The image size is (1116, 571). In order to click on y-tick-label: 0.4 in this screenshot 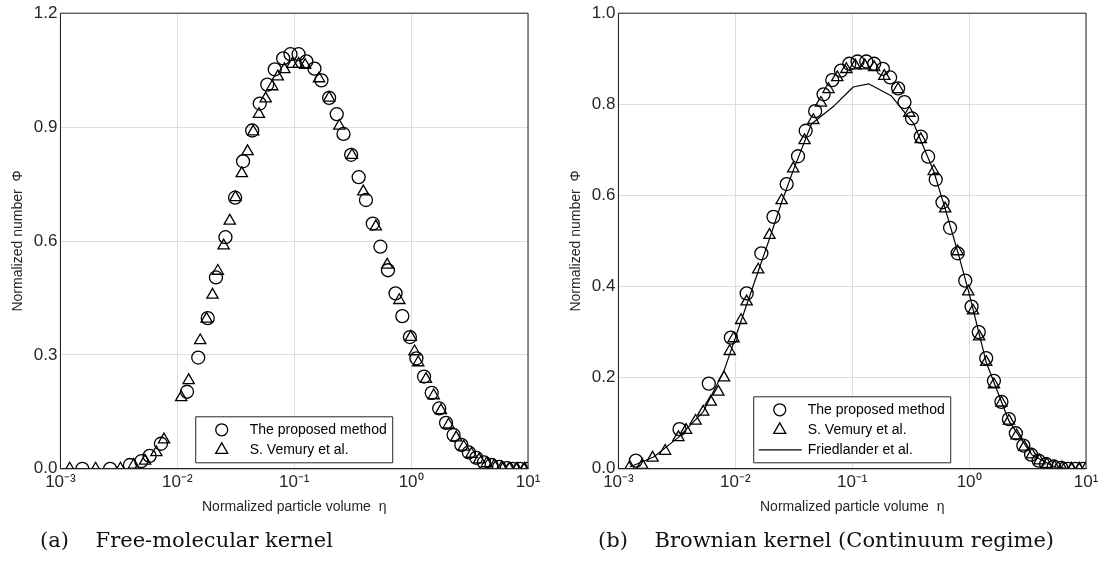, I will do `click(603, 286)`.